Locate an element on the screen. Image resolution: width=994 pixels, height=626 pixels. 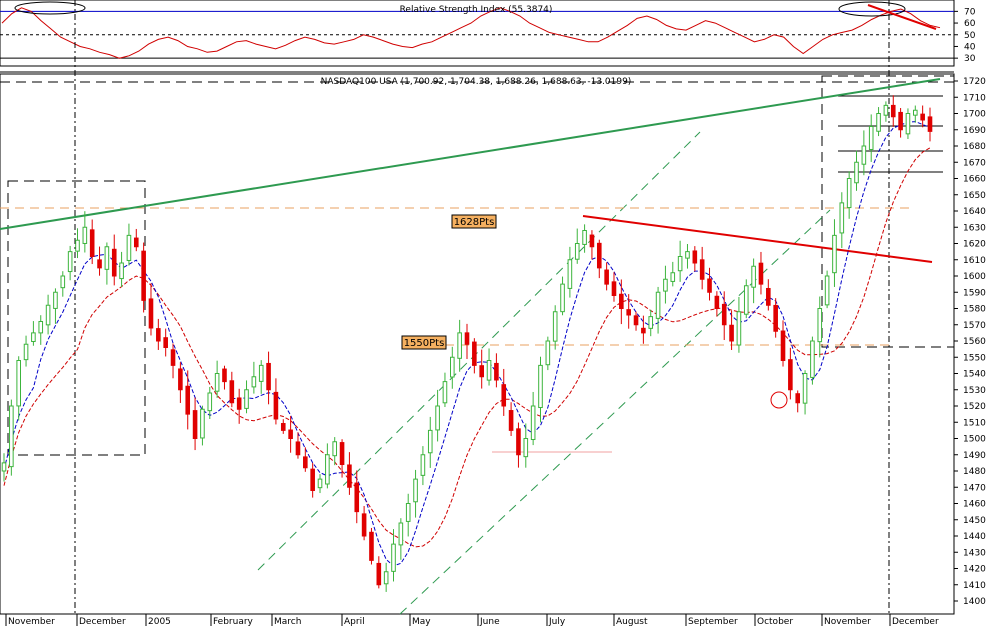
price-tick-label-1410: 1410 is located at coordinates (974, 586).